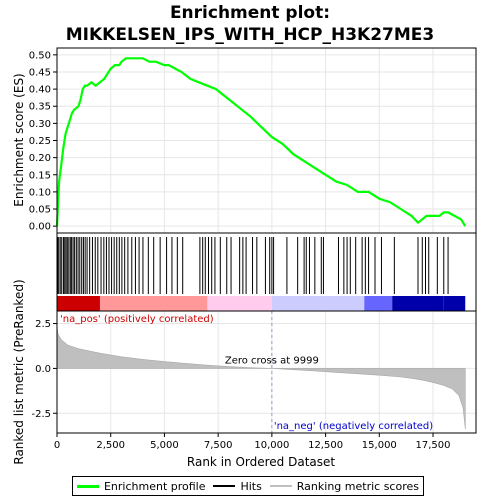 The width and height of the screenshot is (500, 500). Describe the element at coordinates (250, 35) in the screenshot. I see `chart-title-line-2: MIKKELSEN_IPS_WITH_HCP_H3K27ME3` at that location.